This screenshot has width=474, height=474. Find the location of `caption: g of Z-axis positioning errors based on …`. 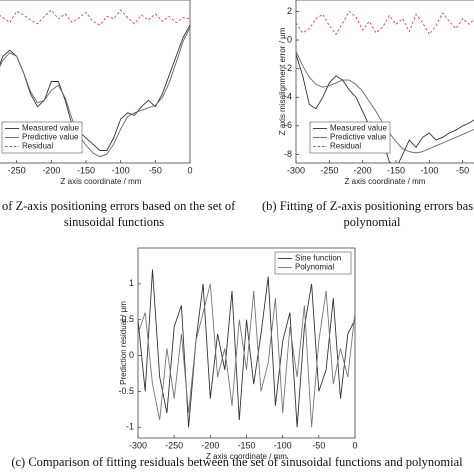

caption: g of Z-axis positioning errors based on … is located at coordinates (118, 206).